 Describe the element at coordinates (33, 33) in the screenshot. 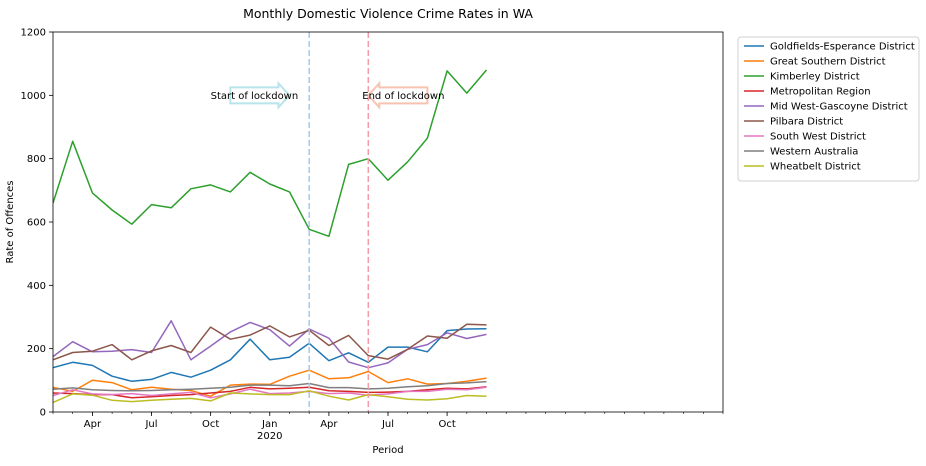

I see `y-tick-label-6: 1200` at that location.